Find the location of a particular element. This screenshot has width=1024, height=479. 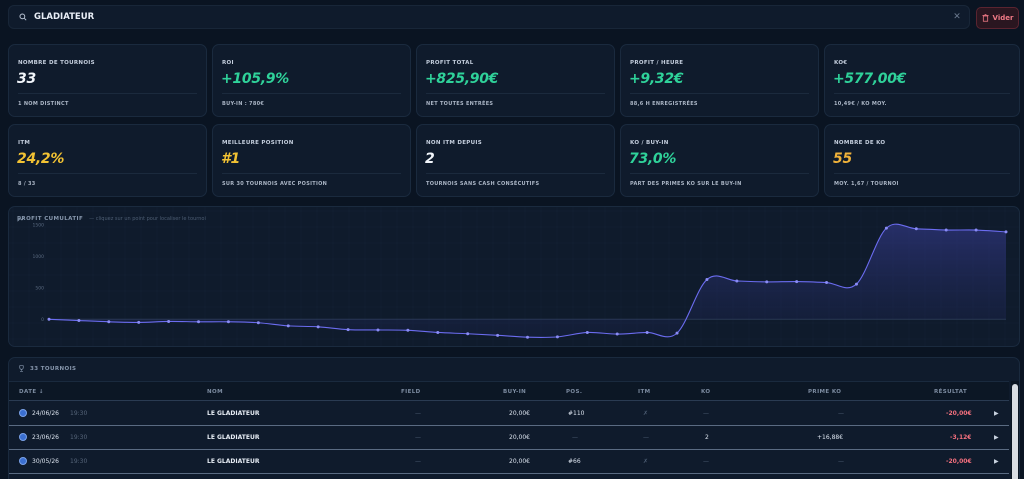

row-itm: — is located at coordinates (646, 437).